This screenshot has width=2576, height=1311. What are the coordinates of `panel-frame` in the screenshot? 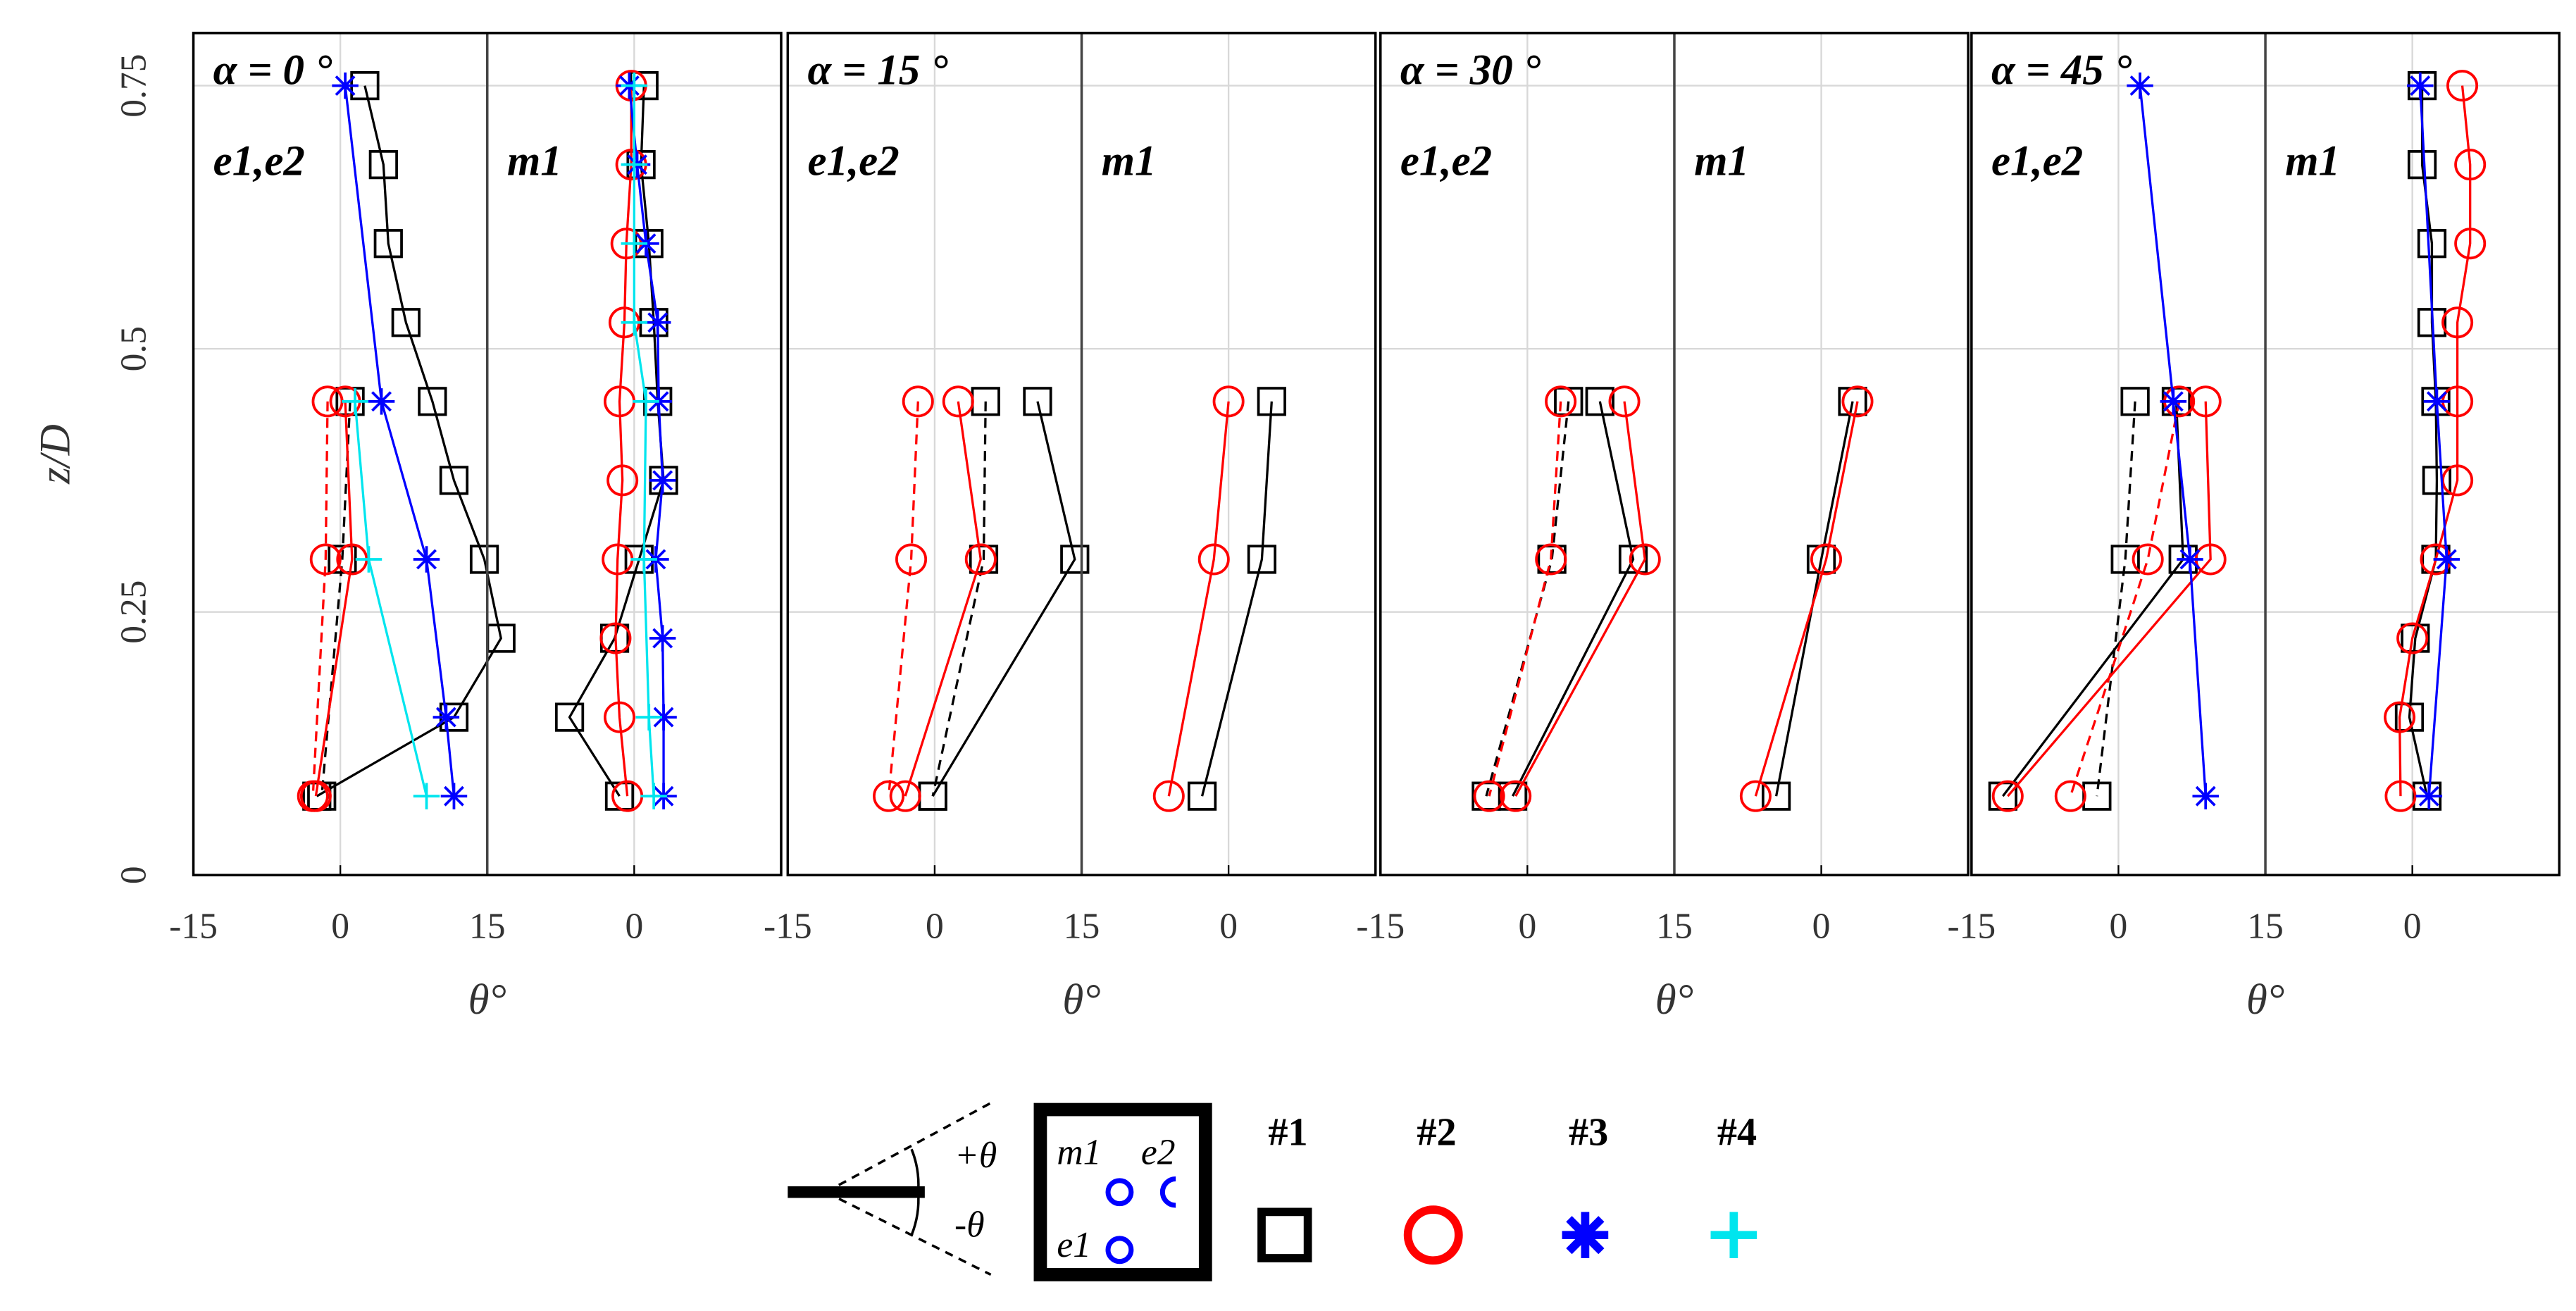 It's located at (487, 454).